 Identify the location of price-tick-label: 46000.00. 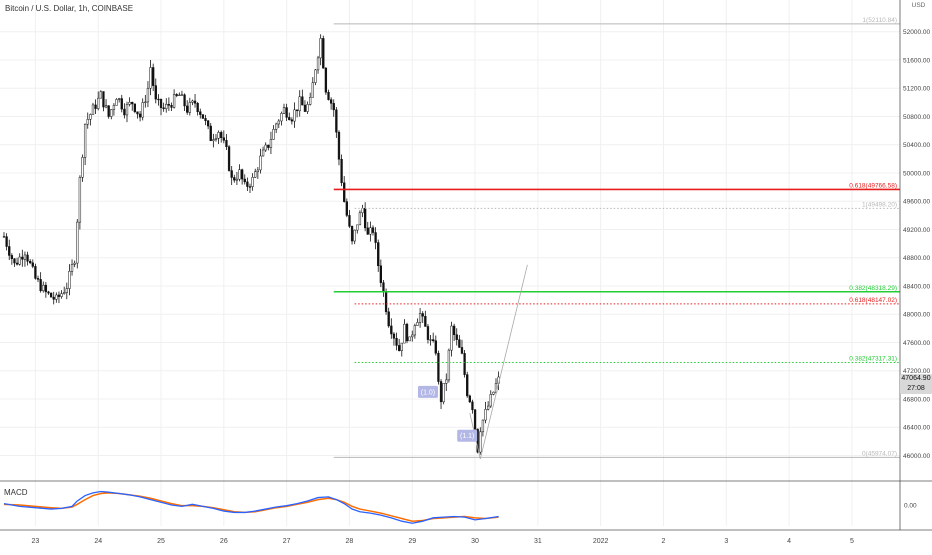
(916, 456).